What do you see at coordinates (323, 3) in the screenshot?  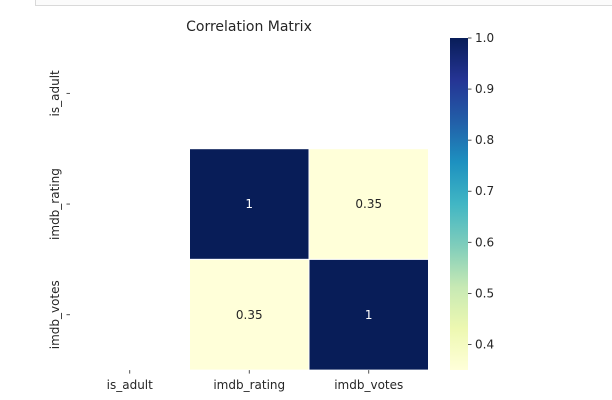 I see `notebook-output-frame` at bounding box center [323, 3].